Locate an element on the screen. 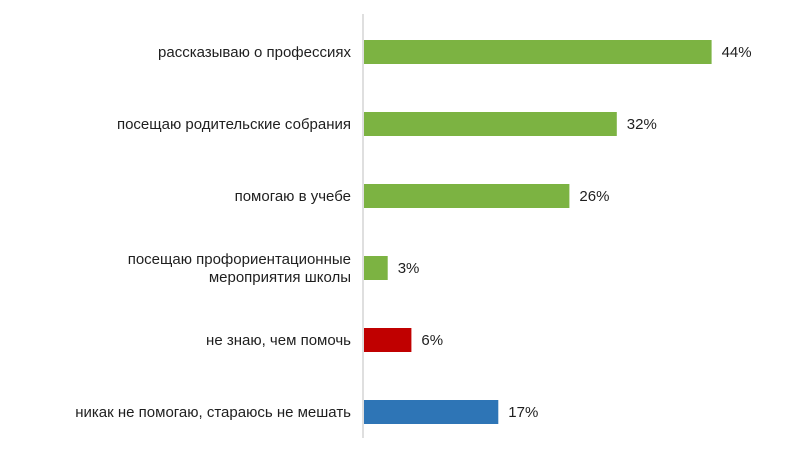 The height and width of the screenshot is (450, 787). category-label-line: мероприятия школы is located at coordinates (280, 277).